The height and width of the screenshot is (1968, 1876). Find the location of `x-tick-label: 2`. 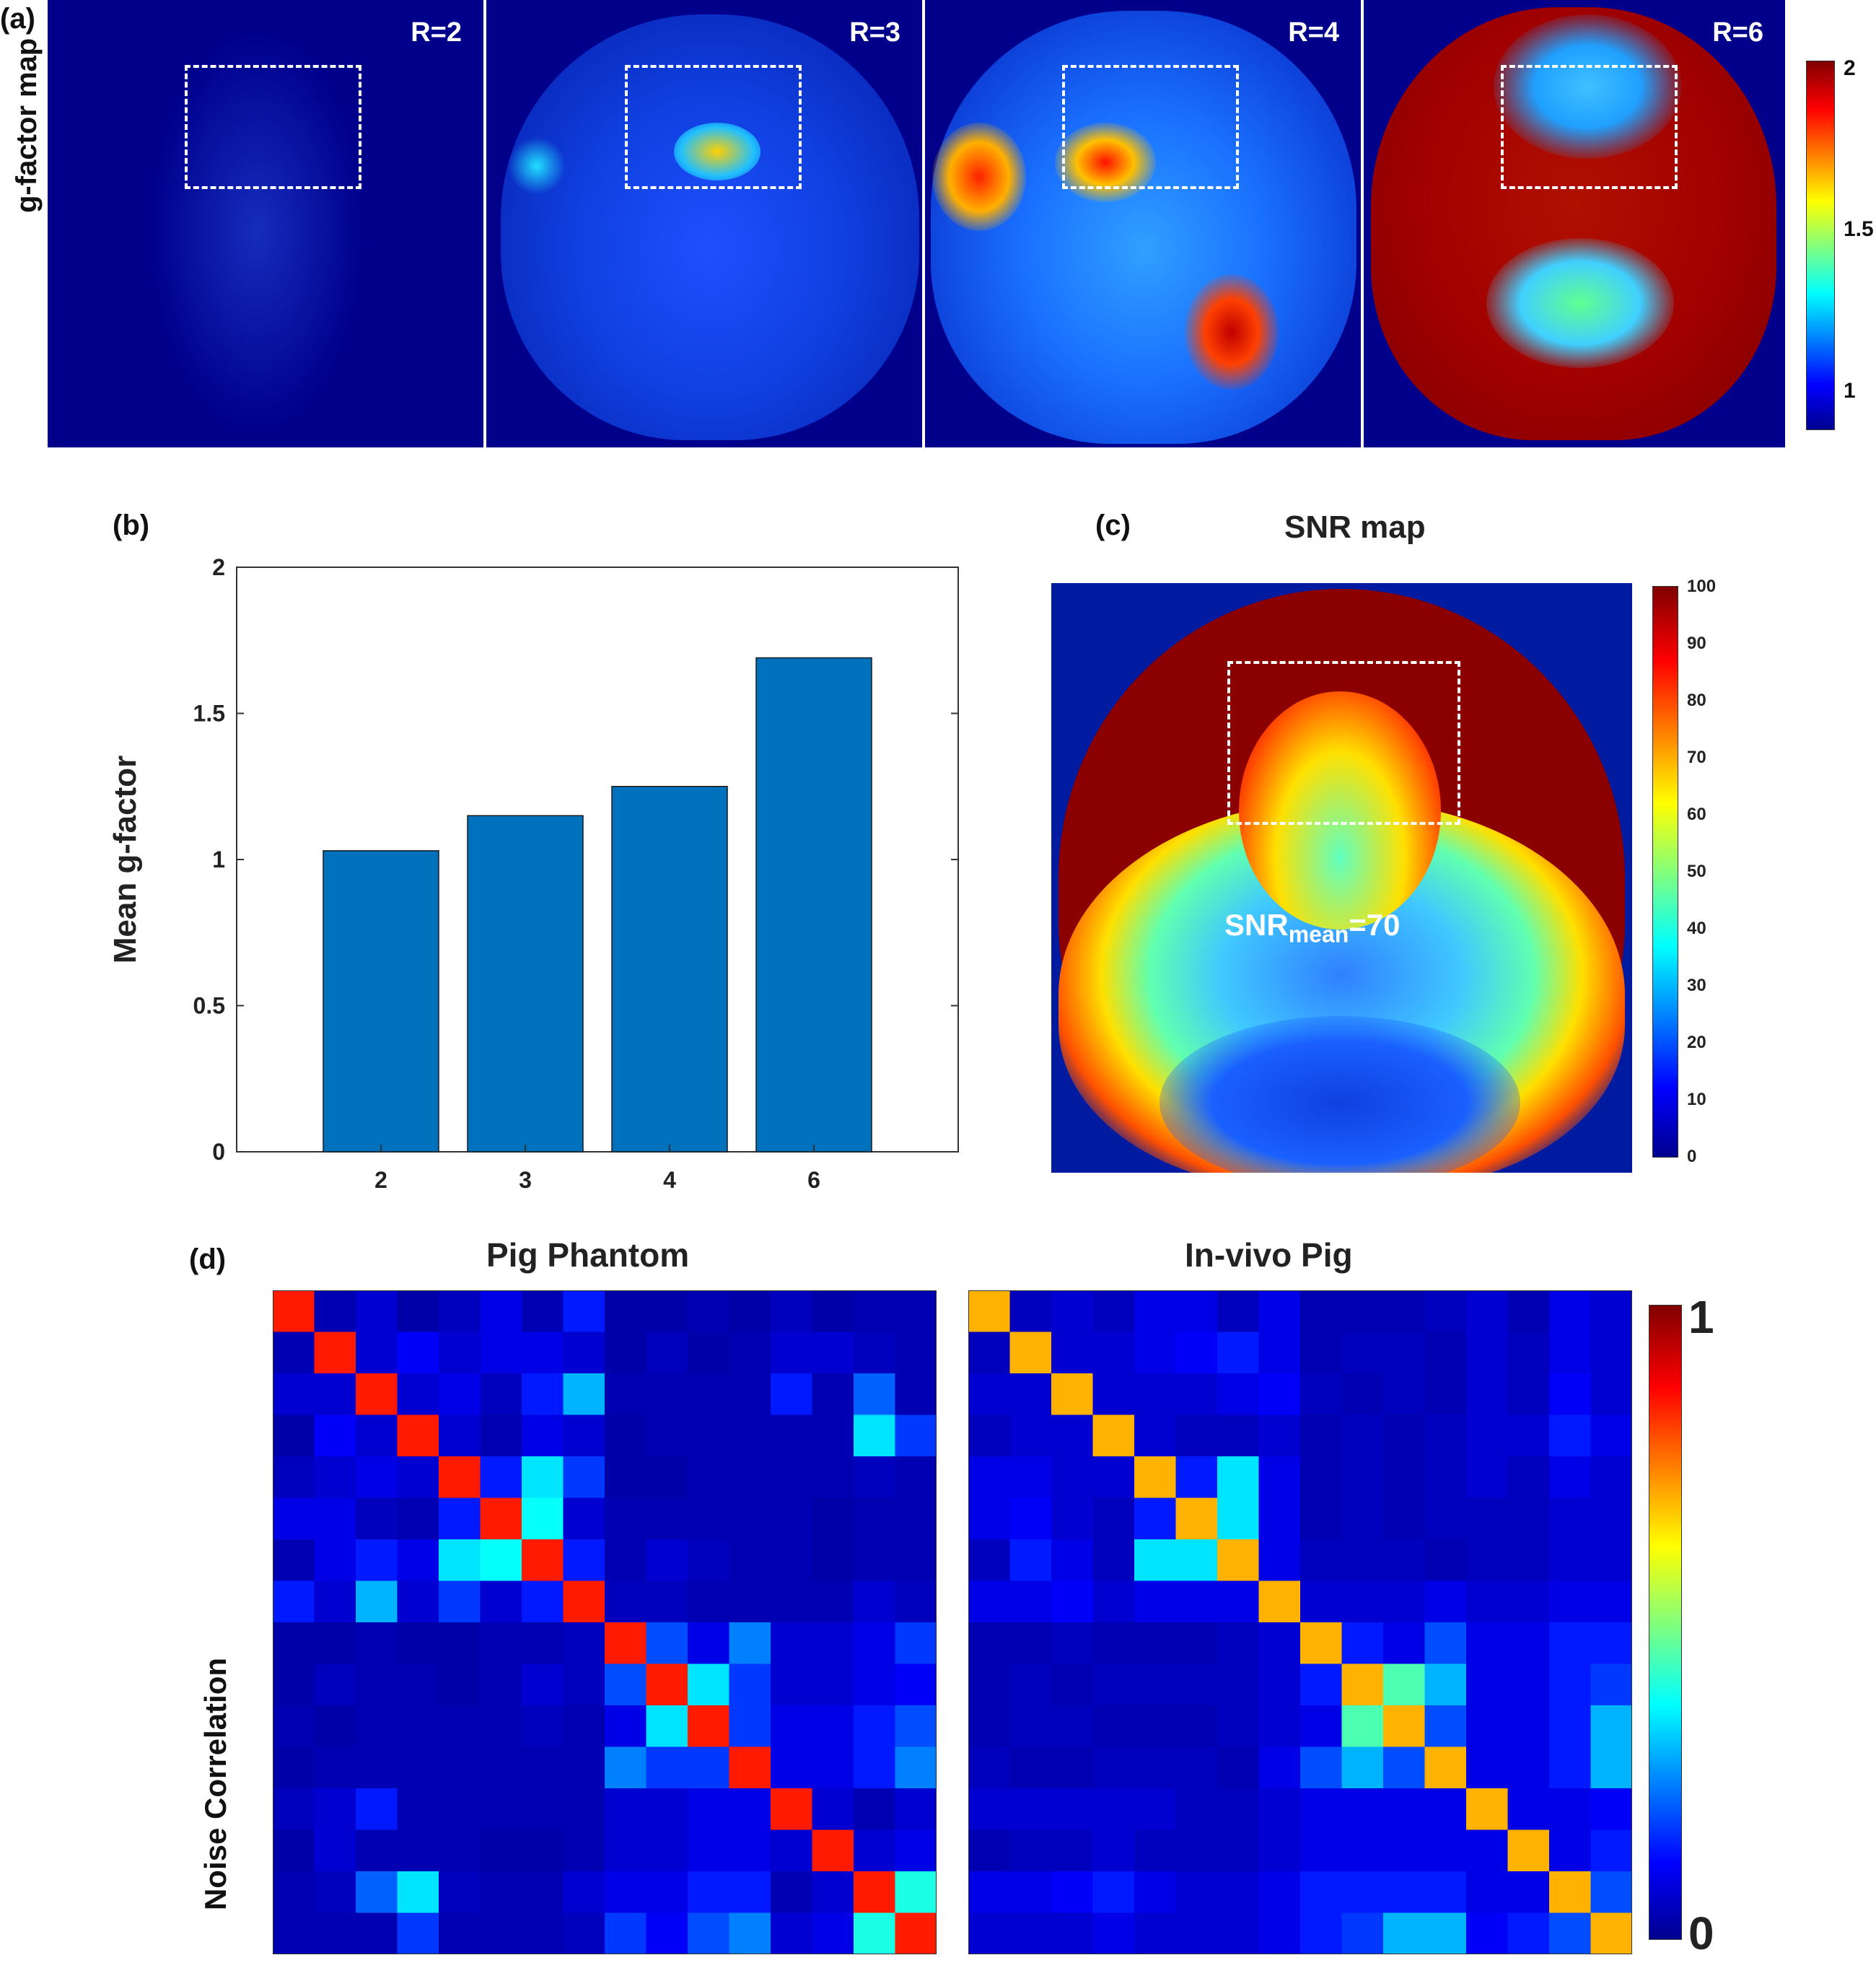

x-tick-label: 2 is located at coordinates (381, 1180).